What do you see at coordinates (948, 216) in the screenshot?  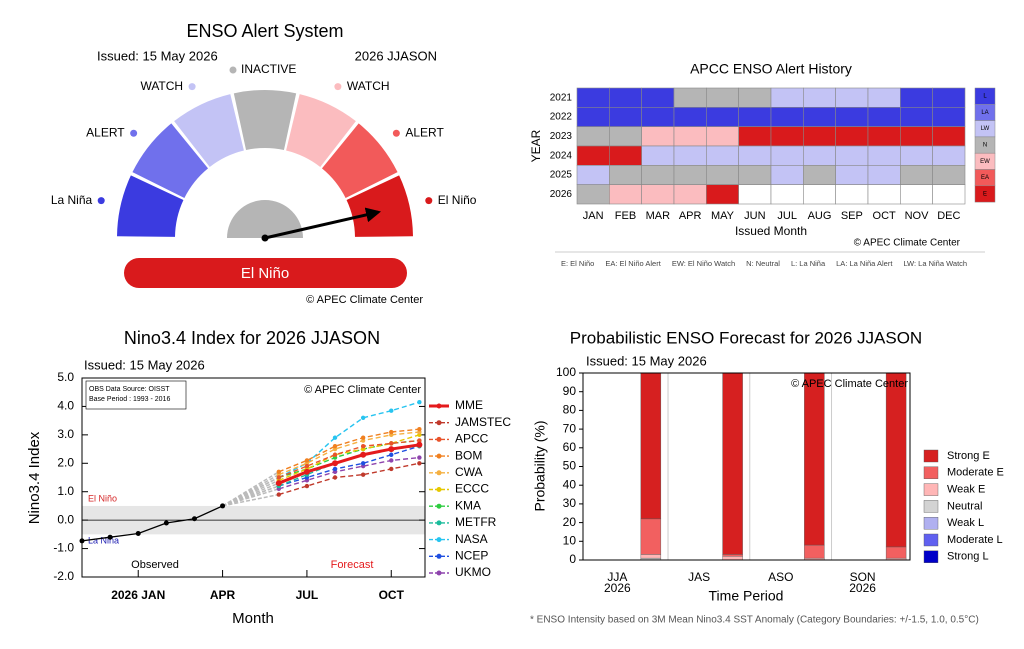 I see `month-label: DEC` at bounding box center [948, 216].